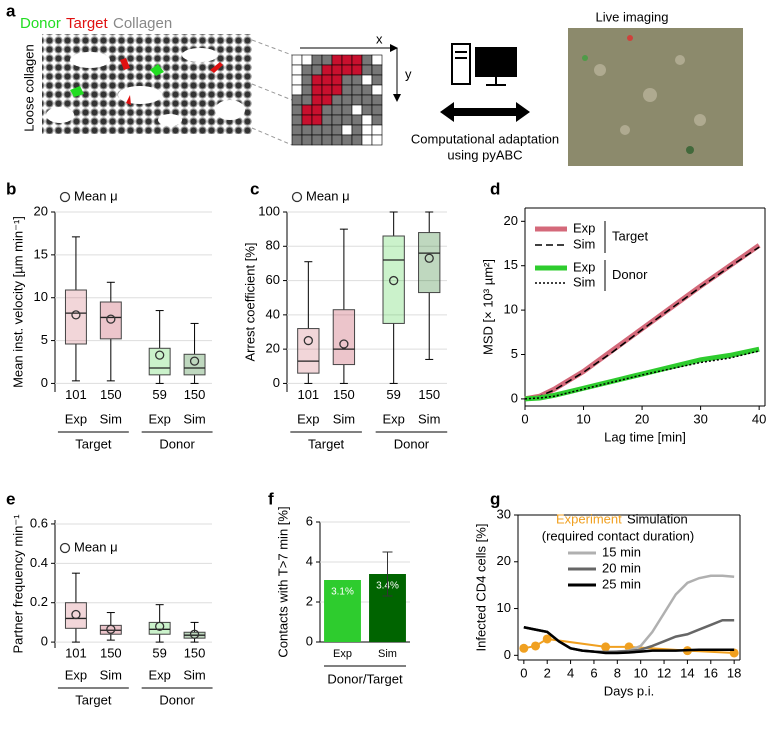  What do you see at coordinates (40, 23) in the screenshot?
I see `donor-label: Donor` at bounding box center [40, 23].